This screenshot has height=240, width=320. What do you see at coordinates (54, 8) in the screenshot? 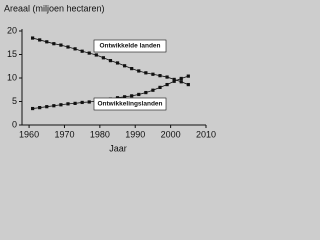
I see `chart-title: Areaal (miljoen hectaren)` at bounding box center [54, 8].